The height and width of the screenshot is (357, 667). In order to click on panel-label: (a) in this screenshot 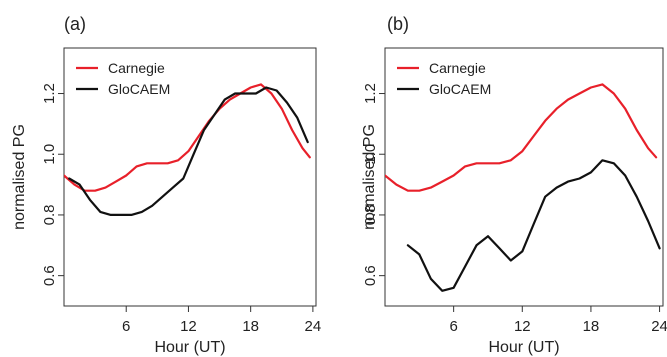, I will do `click(75, 24)`.